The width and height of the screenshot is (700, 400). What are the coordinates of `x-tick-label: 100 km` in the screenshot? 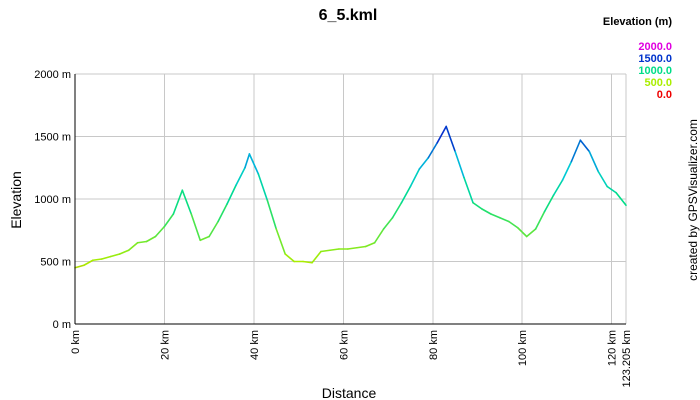 It's located at (523, 348).